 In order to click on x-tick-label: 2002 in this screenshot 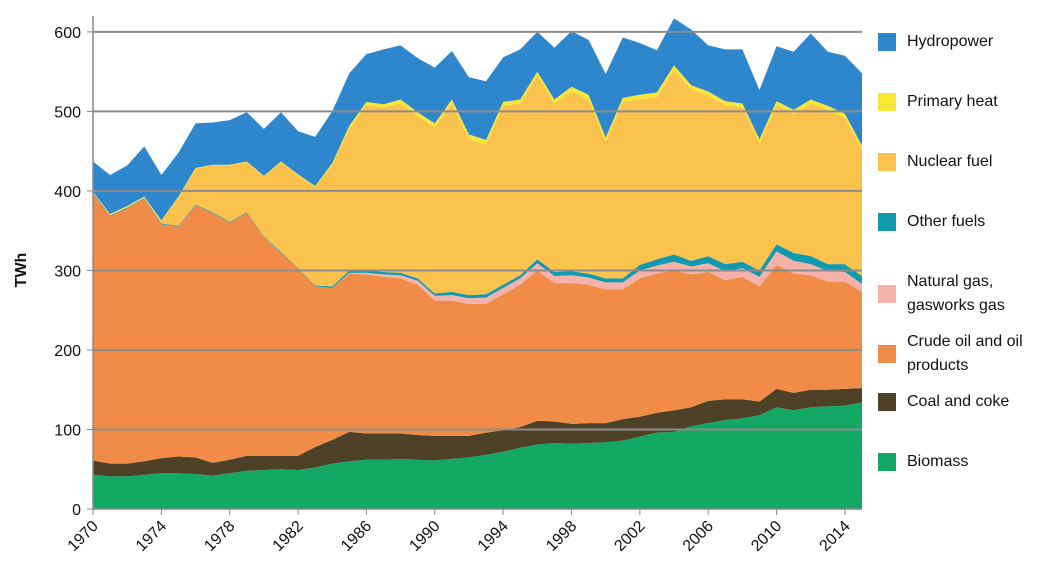, I will do `click(629, 536)`.